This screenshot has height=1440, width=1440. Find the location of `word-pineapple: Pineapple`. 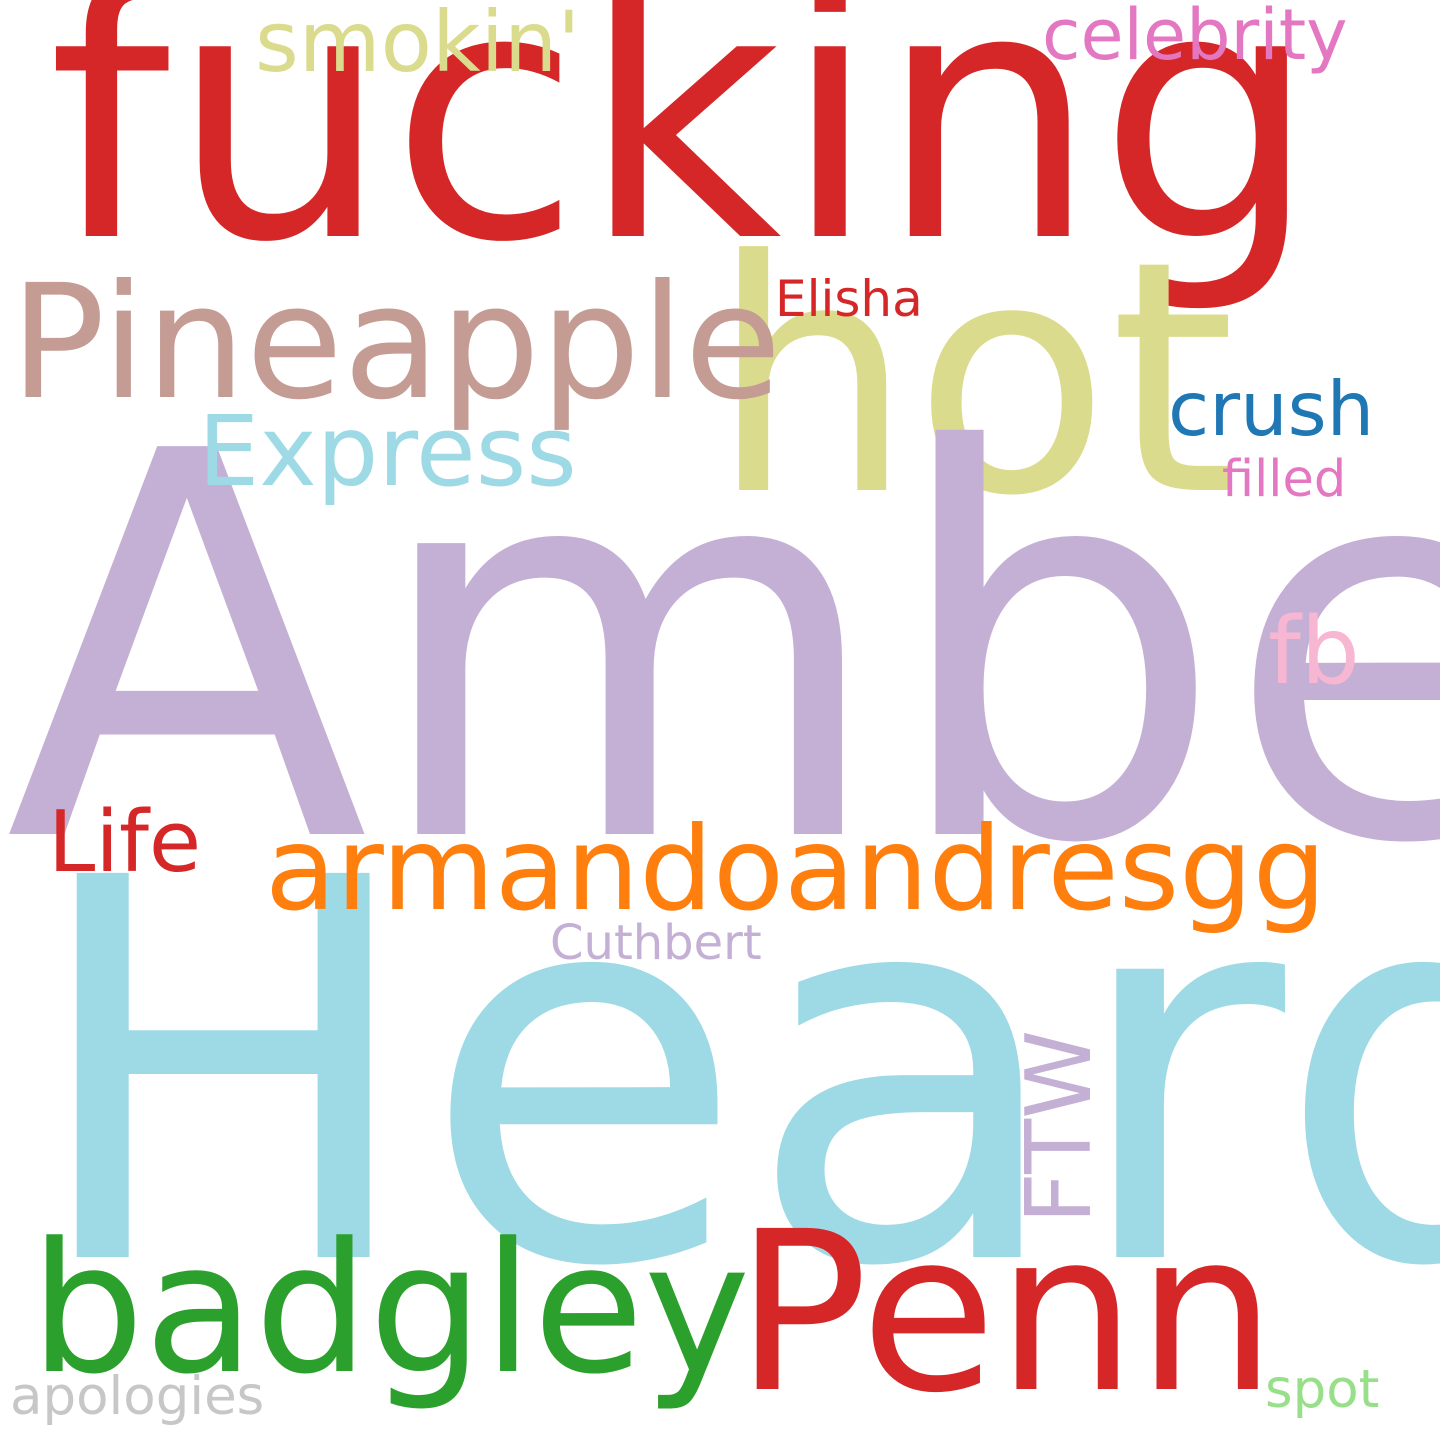

word-pineapple: Pineapple is located at coordinates (396, 343).